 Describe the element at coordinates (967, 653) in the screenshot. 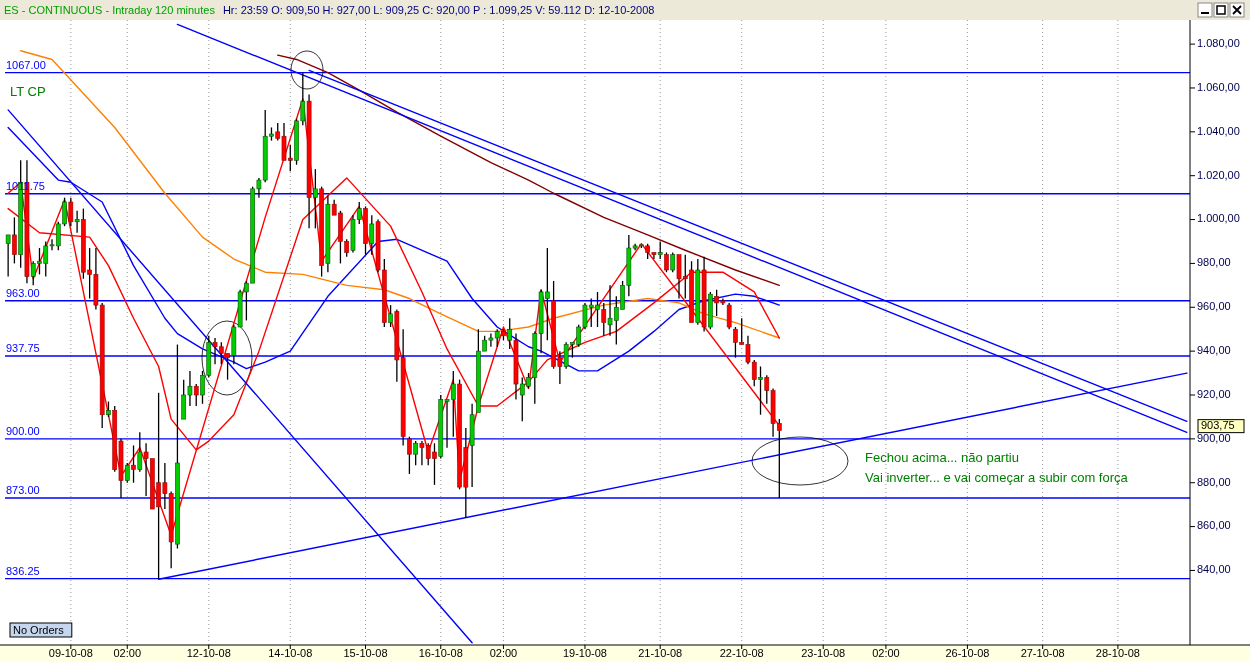

I see `x-tick-label: 26-10-08` at that location.